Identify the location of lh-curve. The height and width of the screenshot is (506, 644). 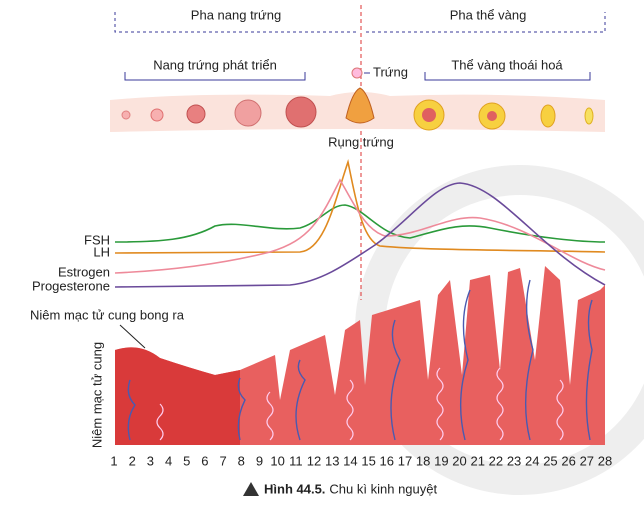
(360, 206).